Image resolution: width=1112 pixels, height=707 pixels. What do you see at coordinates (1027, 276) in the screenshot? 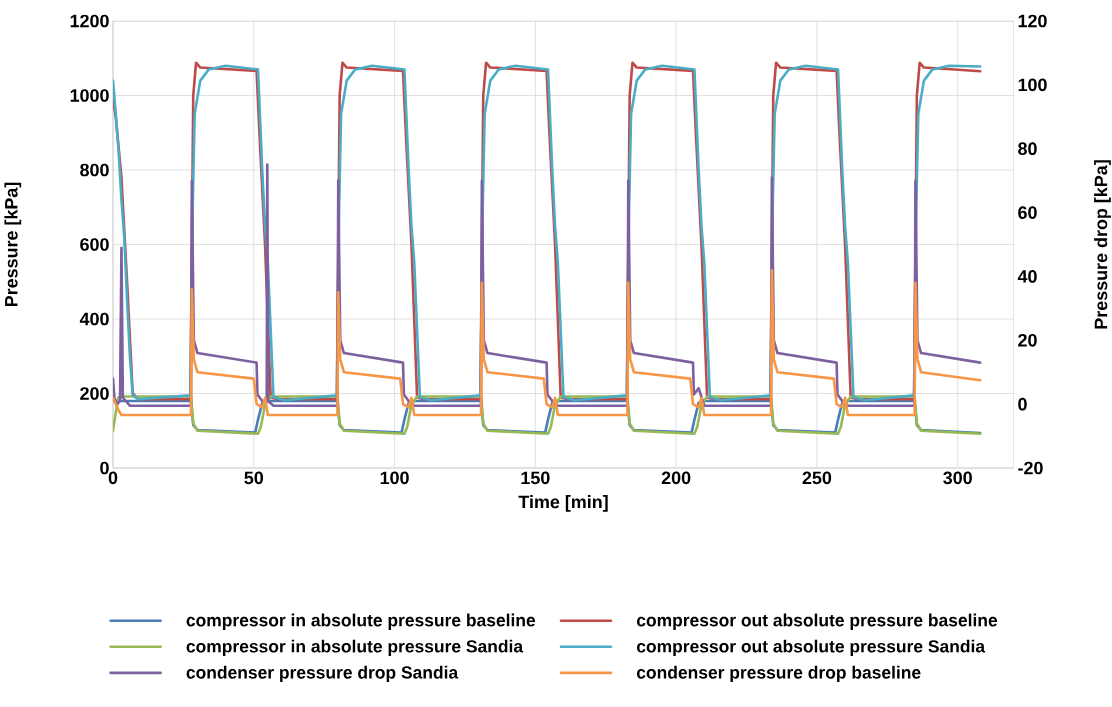
I see `y2-tick-label: 40` at bounding box center [1027, 276].